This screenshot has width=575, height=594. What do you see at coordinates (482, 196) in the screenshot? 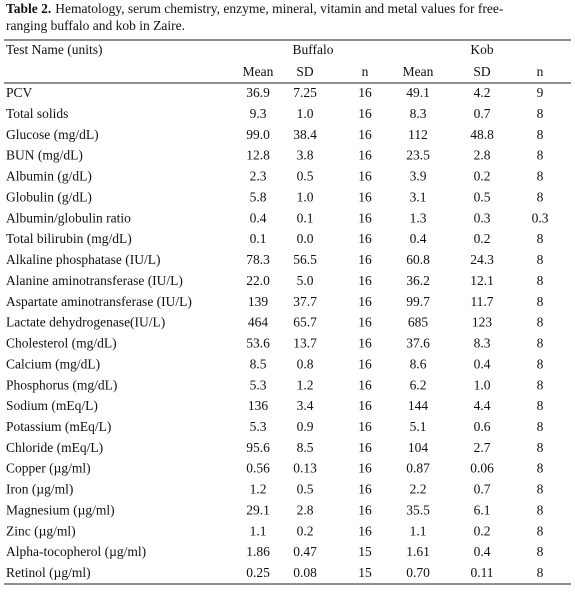
I see `cell-value: 0.5` at bounding box center [482, 196].